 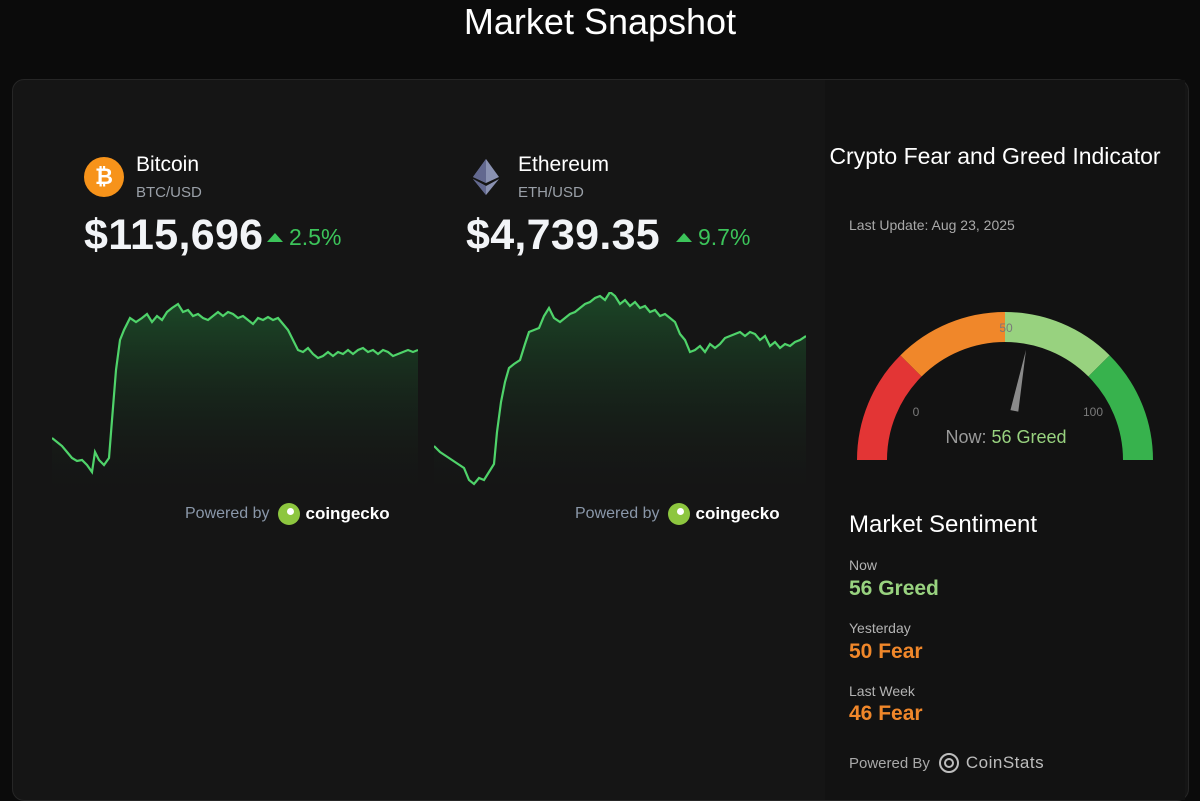 What do you see at coordinates (315, 237) in the screenshot?
I see `price-change-value: 2.5%` at bounding box center [315, 237].